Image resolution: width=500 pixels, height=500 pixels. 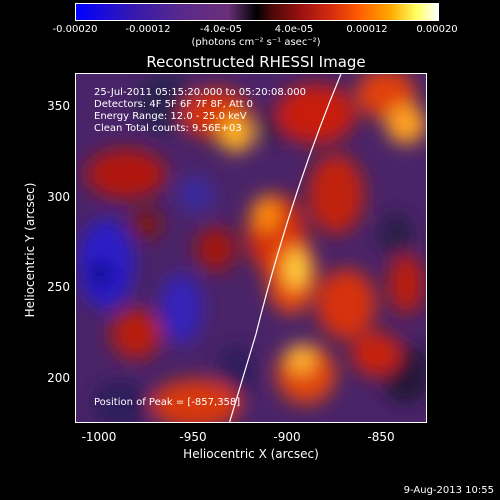 What do you see at coordinates (221, 29) in the screenshot?
I see `colorbar-tick-label: -4.0e-05` at bounding box center [221, 29].